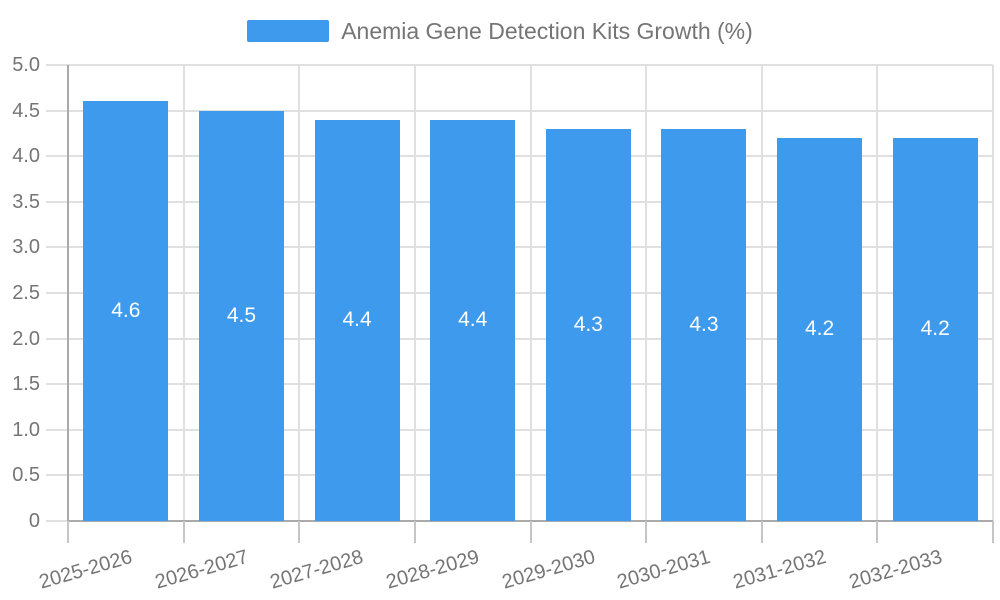  I want to click on chart-legend: Anemia Gene Detection Kits Growth (%), so click(500, 31).